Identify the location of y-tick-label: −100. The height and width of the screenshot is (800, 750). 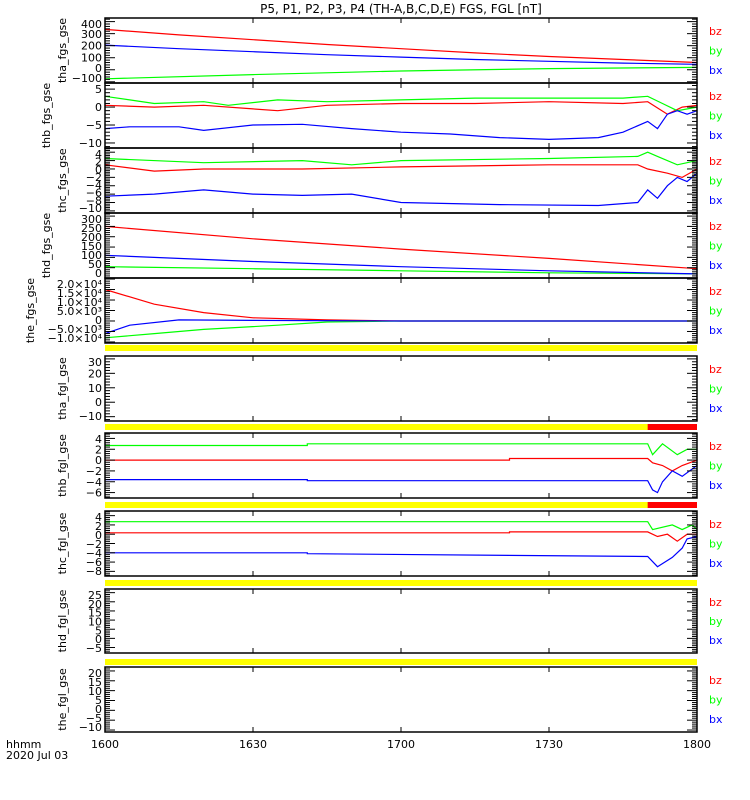
(87, 78).